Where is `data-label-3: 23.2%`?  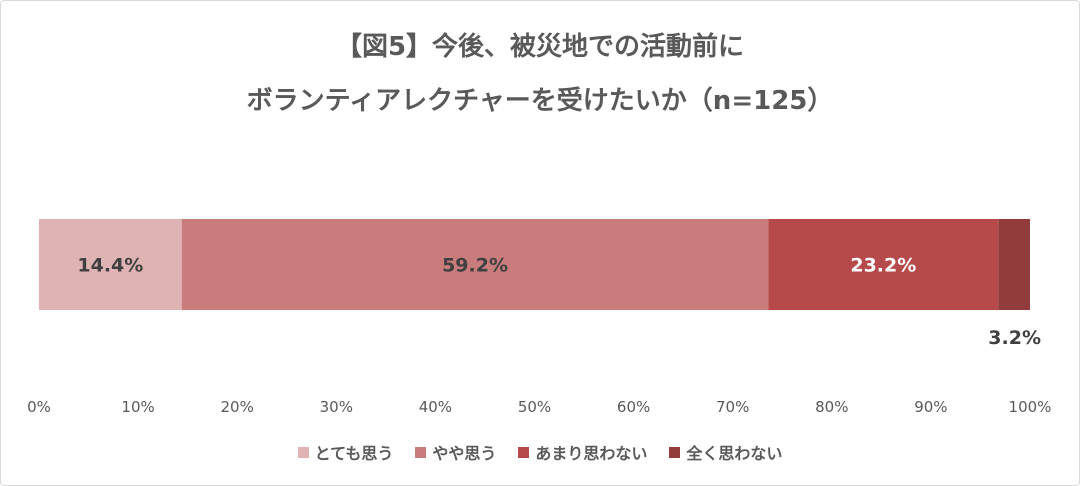 data-label-3: 23.2% is located at coordinates (883, 266).